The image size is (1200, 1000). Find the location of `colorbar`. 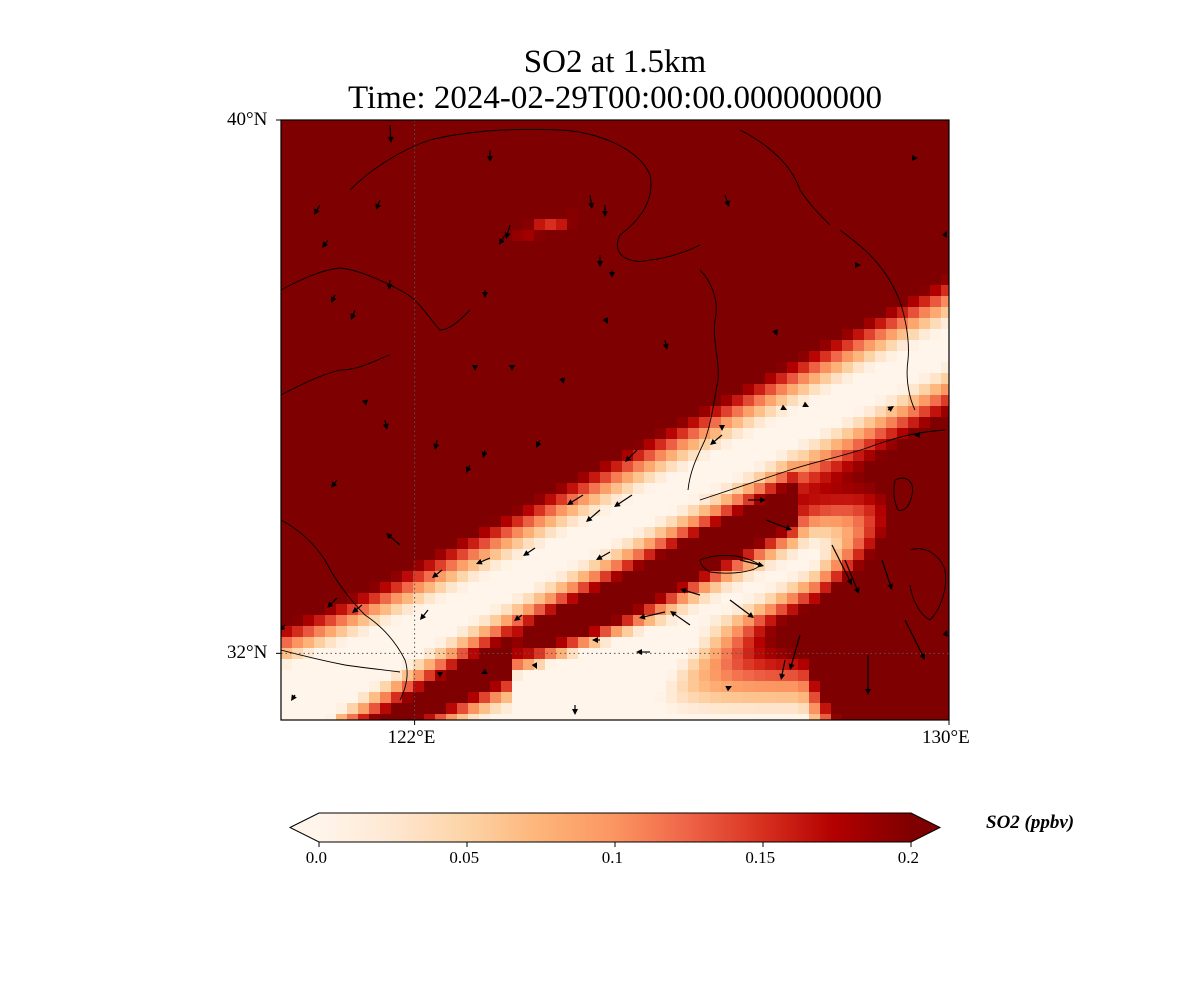

colorbar is located at coordinates (615, 829).